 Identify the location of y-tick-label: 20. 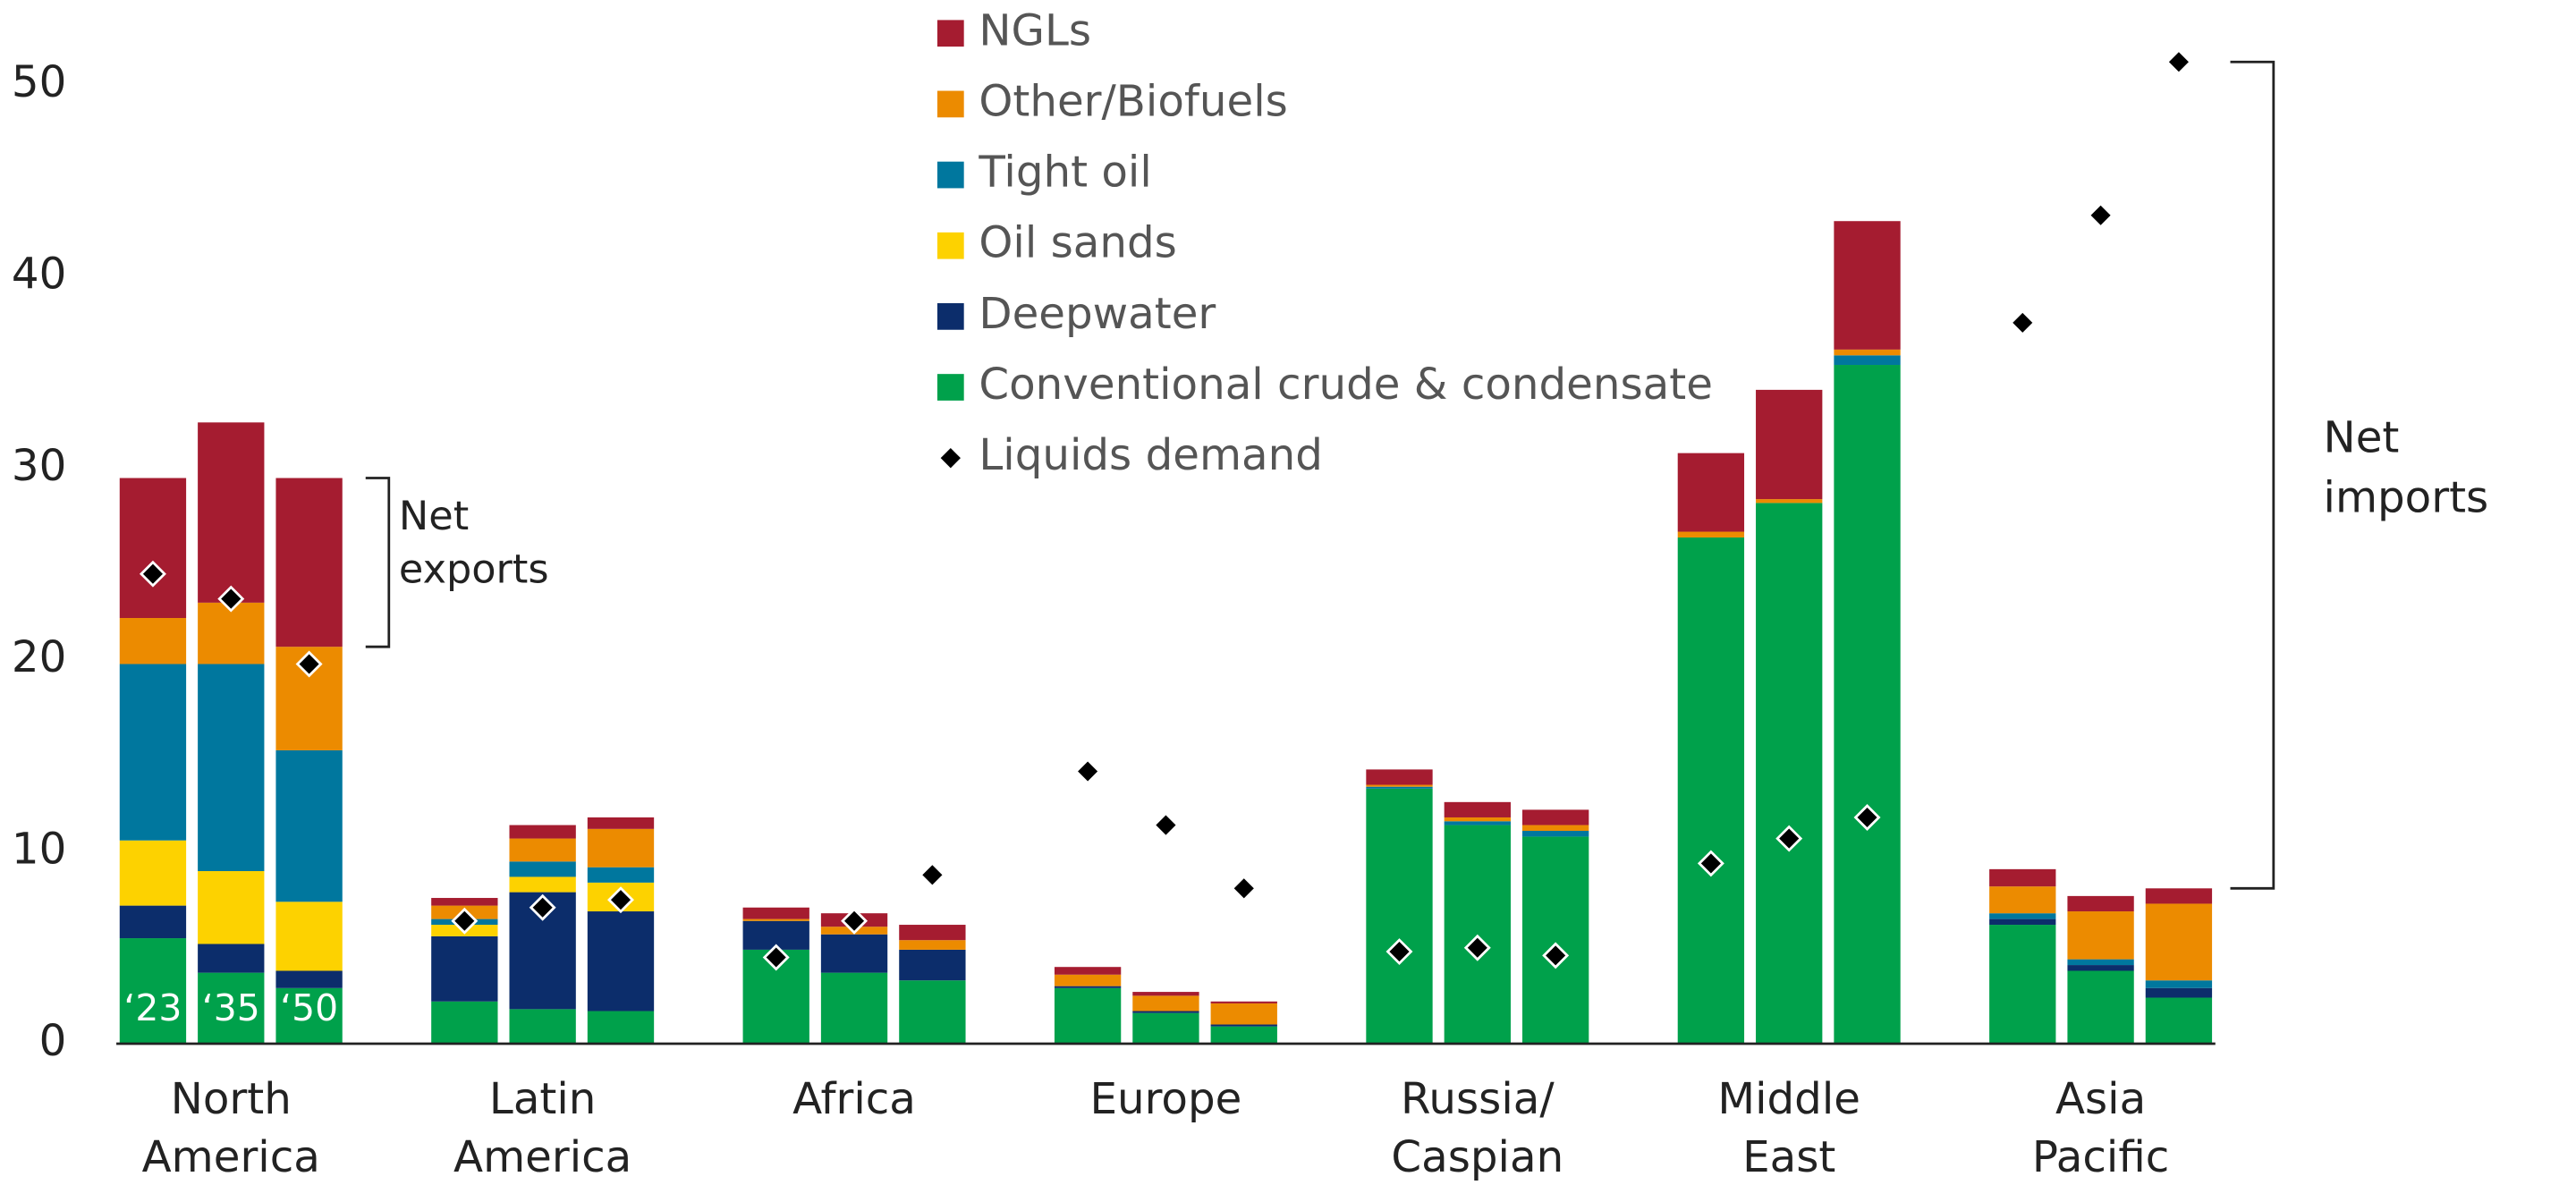
(39, 657).